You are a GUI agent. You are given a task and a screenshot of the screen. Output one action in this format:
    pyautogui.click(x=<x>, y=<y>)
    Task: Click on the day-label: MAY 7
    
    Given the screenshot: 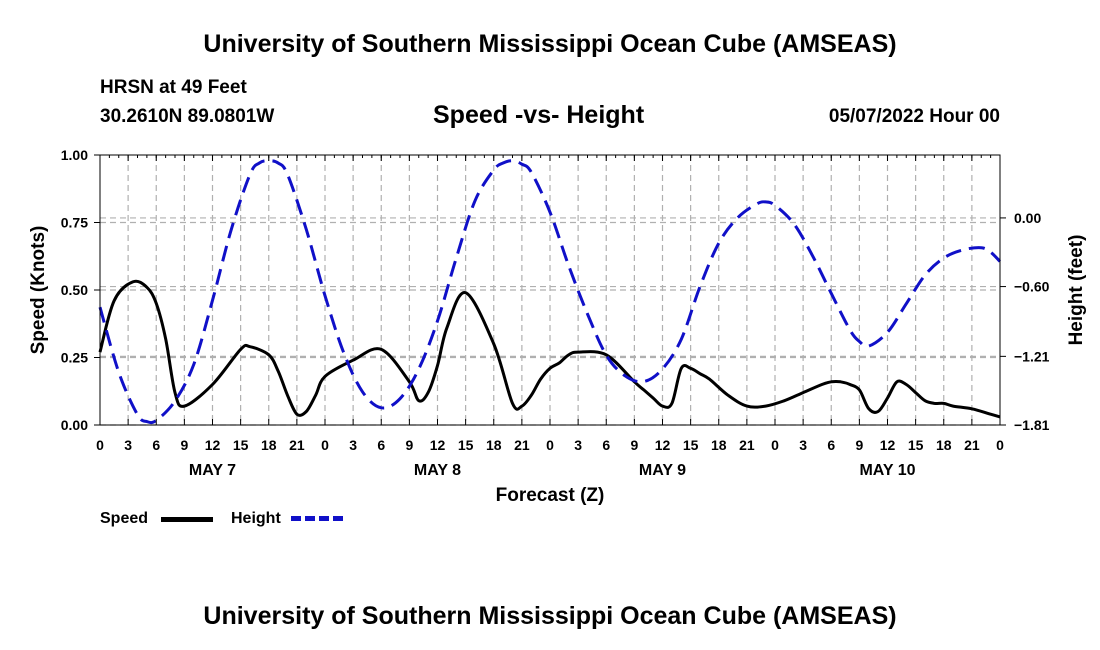 What is the action you would take?
    pyautogui.click(x=212, y=470)
    